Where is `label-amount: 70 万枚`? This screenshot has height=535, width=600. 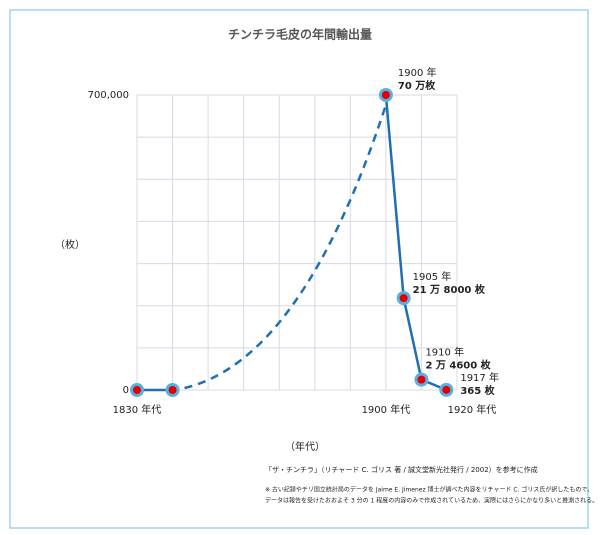
label-amount: 70 万枚 is located at coordinates (417, 85).